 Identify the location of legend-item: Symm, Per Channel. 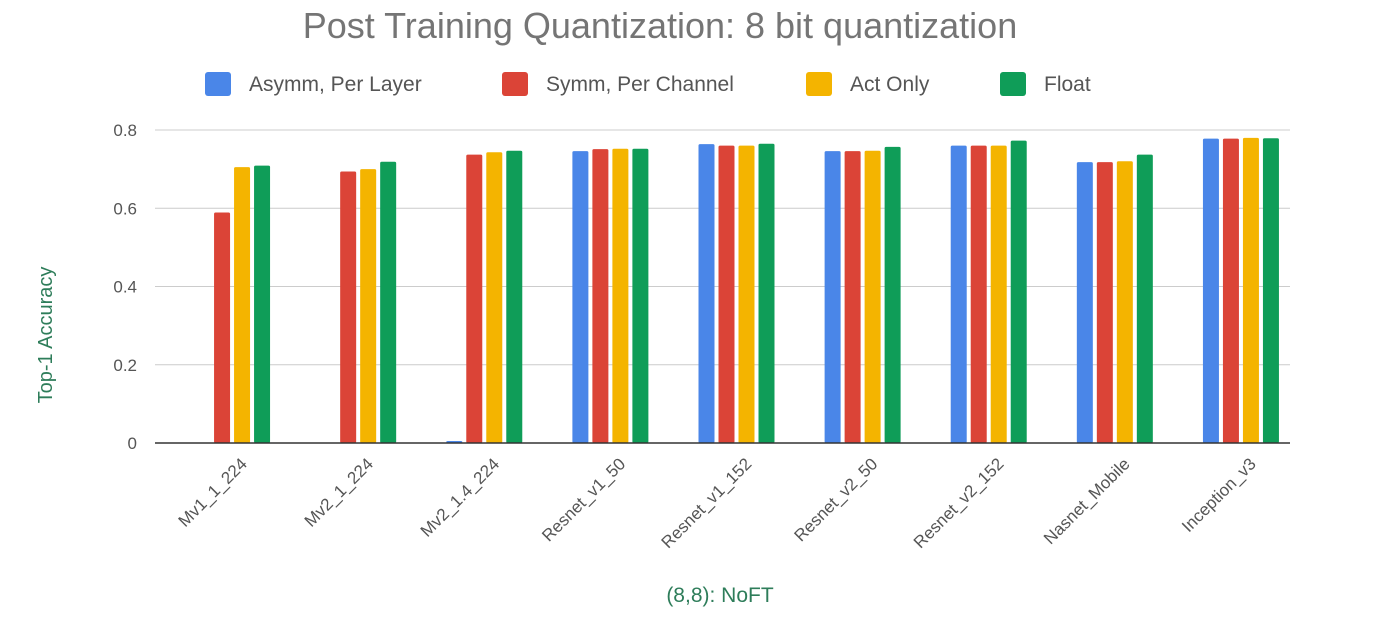
(618, 84).